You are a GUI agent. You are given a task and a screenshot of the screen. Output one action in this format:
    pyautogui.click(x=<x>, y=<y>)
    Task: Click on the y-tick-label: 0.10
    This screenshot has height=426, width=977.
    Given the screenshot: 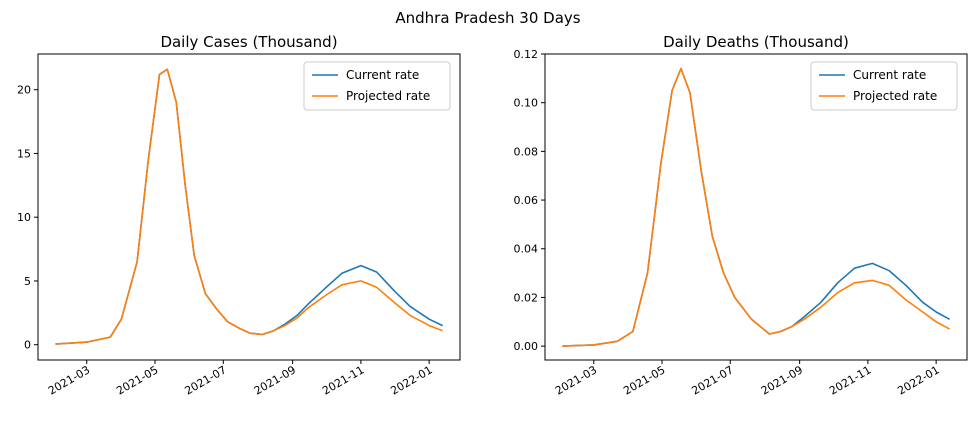 What is the action you would take?
    pyautogui.click(x=526, y=103)
    